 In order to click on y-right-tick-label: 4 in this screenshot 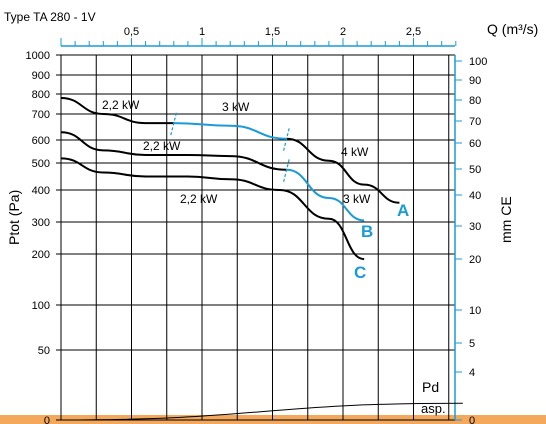, I will do `click(472, 373)`.